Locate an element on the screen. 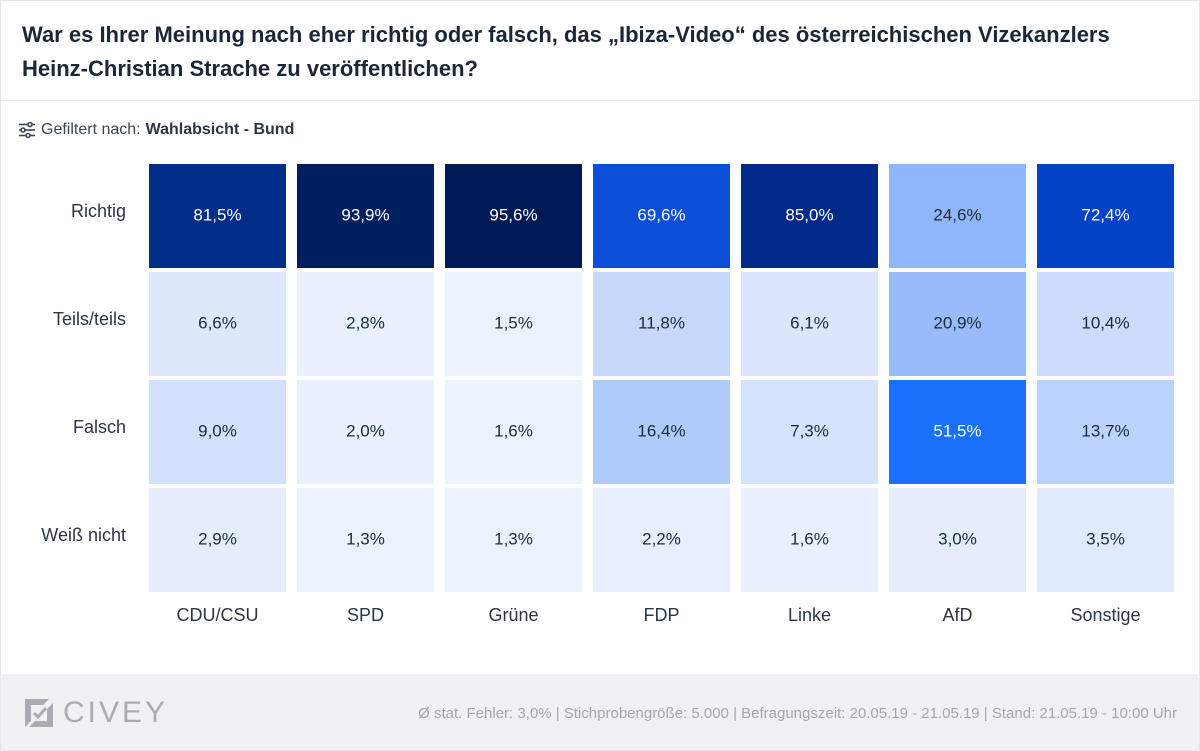 The width and height of the screenshot is (1200, 751). row-label-falsch: Falsch is located at coordinates (99, 427).